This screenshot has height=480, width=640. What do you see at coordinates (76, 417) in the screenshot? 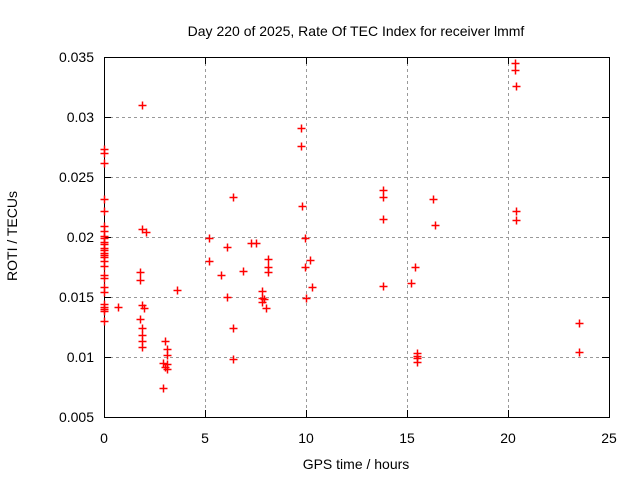
I see `y-tick-label: 0.005` at bounding box center [76, 417].